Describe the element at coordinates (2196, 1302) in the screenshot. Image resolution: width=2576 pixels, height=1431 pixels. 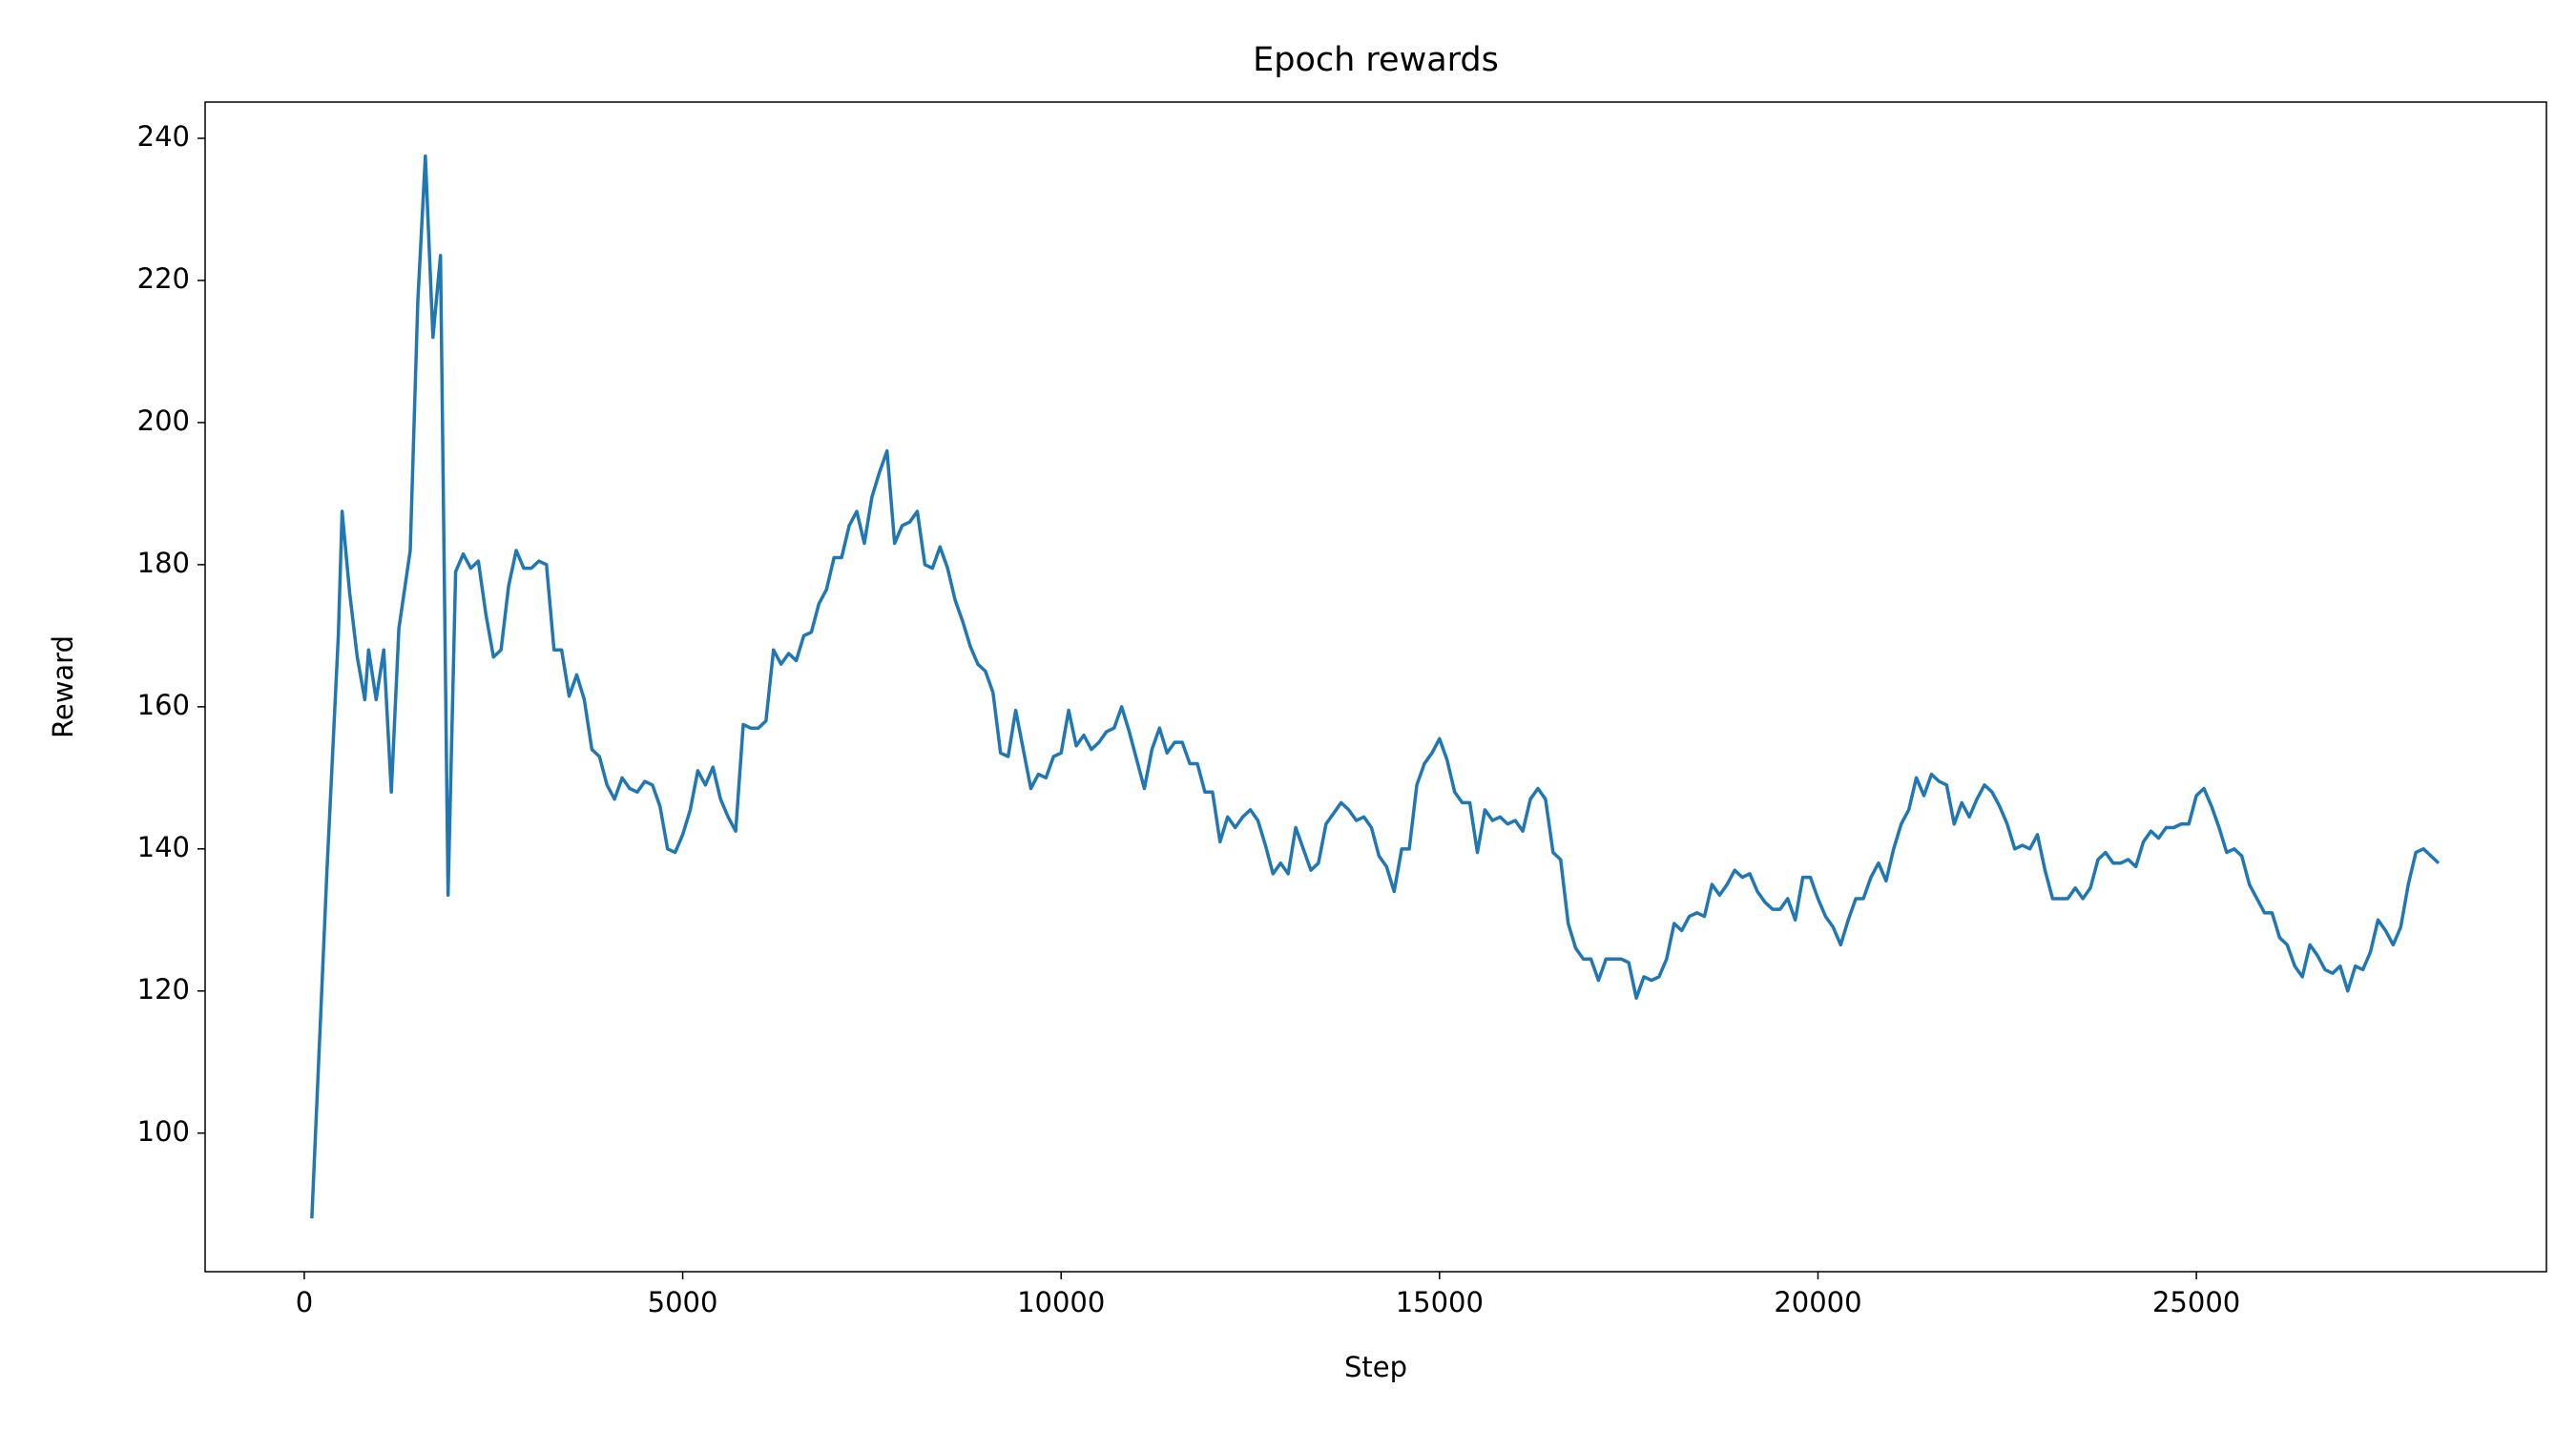
I see `x-tick-label: 25000` at that location.